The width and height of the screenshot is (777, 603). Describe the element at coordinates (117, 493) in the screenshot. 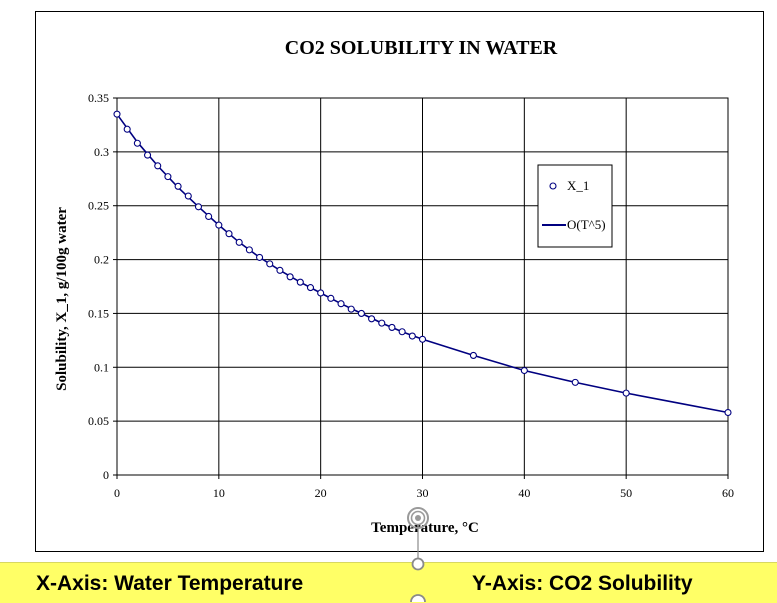

I see `x-tick-label: 0` at that location.